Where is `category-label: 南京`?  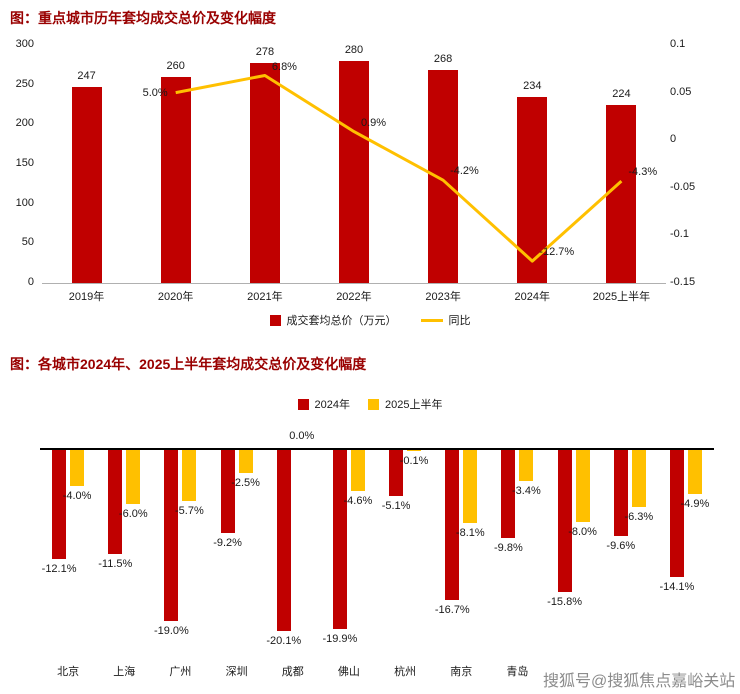 category-label: 南京 is located at coordinates (461, 672).